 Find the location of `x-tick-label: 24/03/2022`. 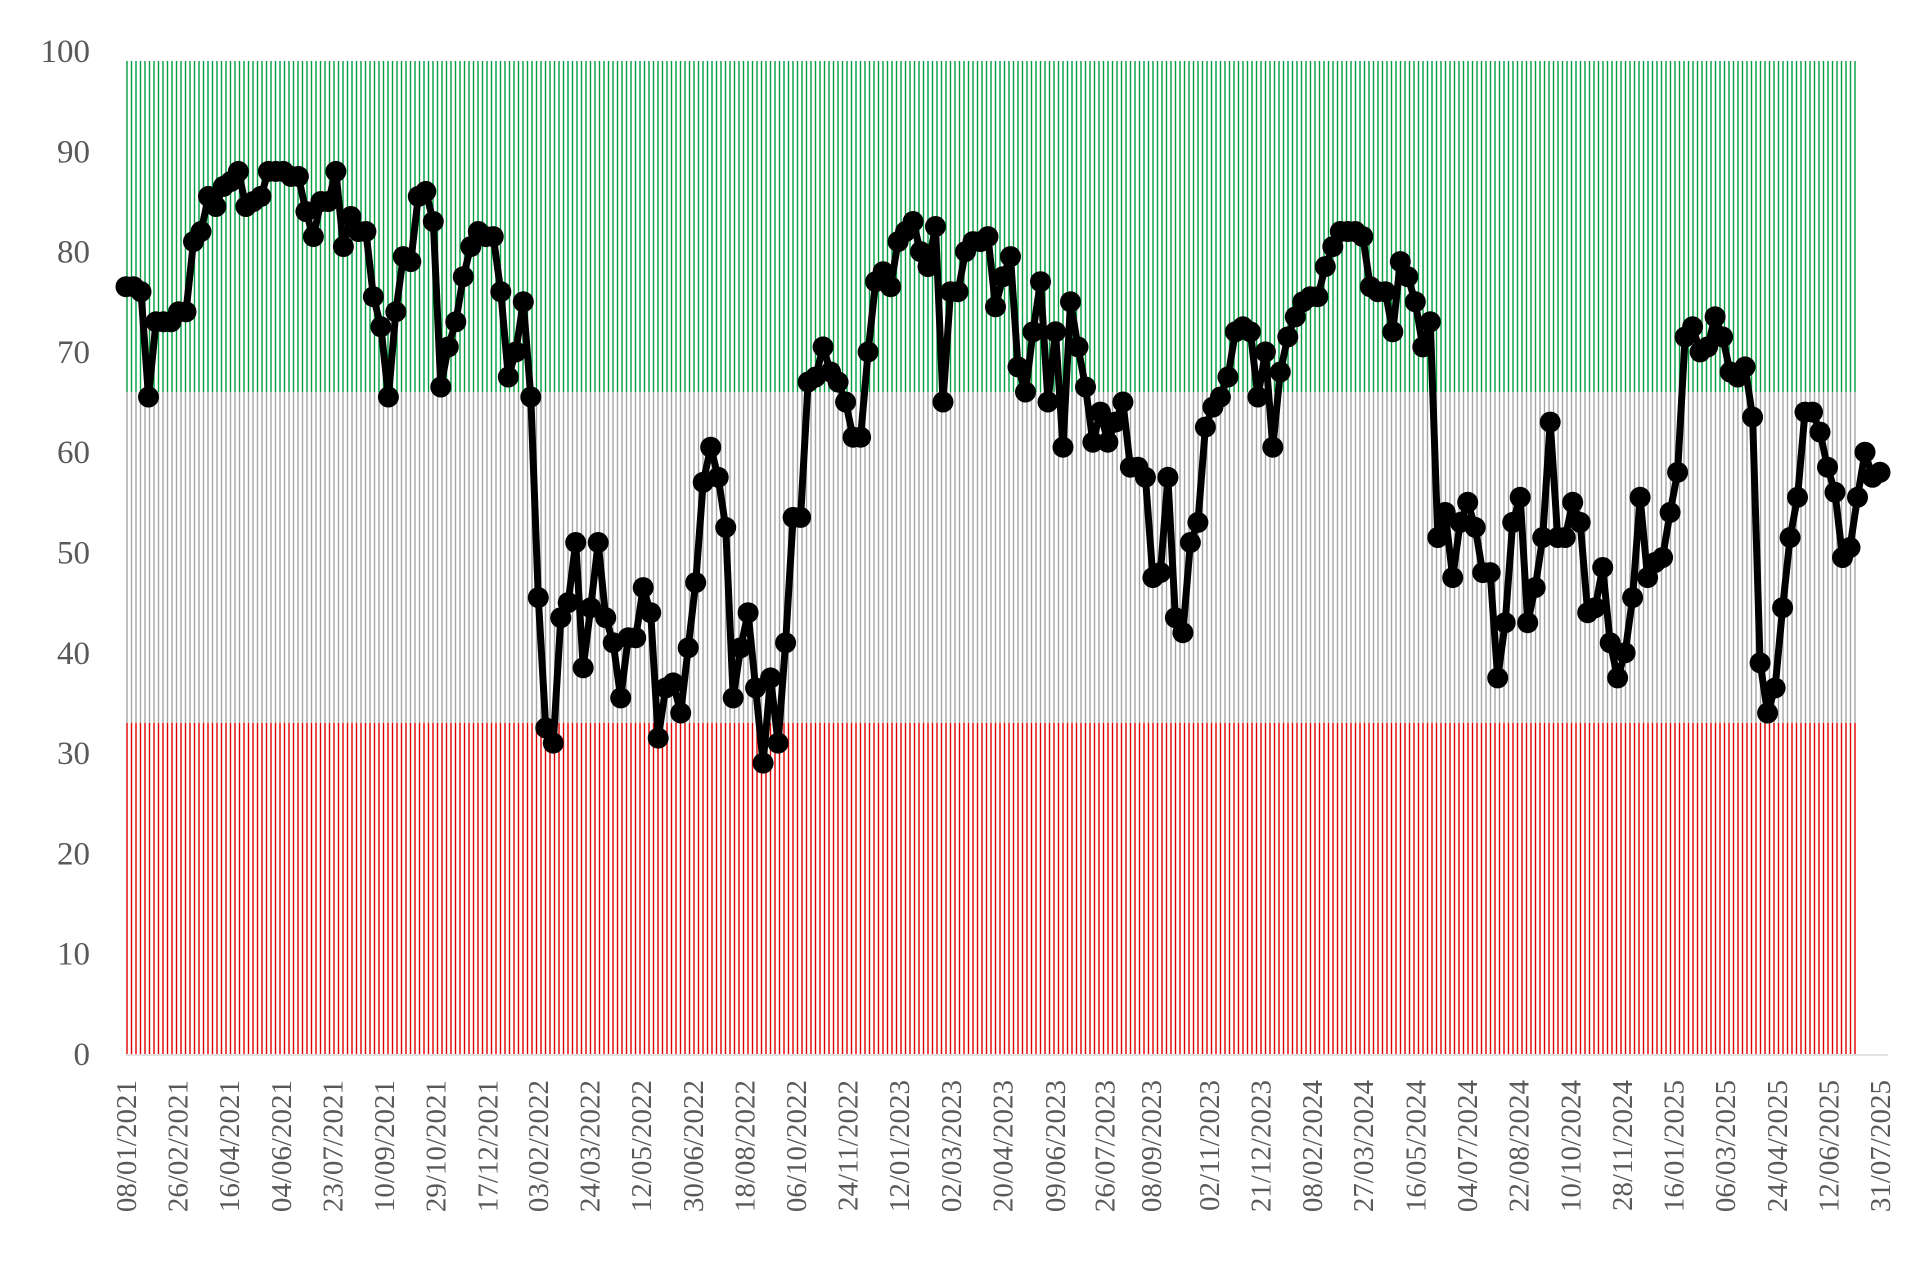

x-tick-label: 24/03/2022 is located at coordinates (591, 1146).